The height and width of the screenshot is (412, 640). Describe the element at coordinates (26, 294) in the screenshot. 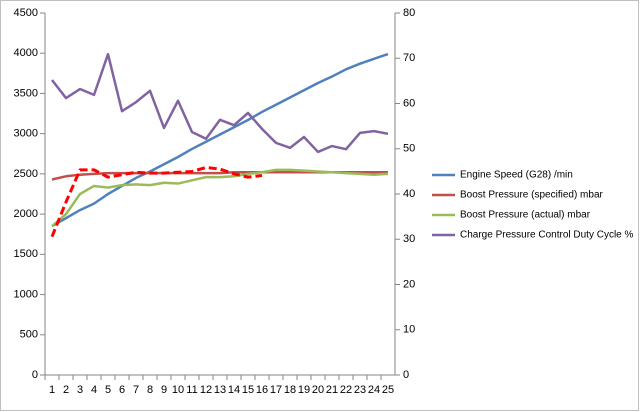

I see `y-tick-label: 1000` at that location.